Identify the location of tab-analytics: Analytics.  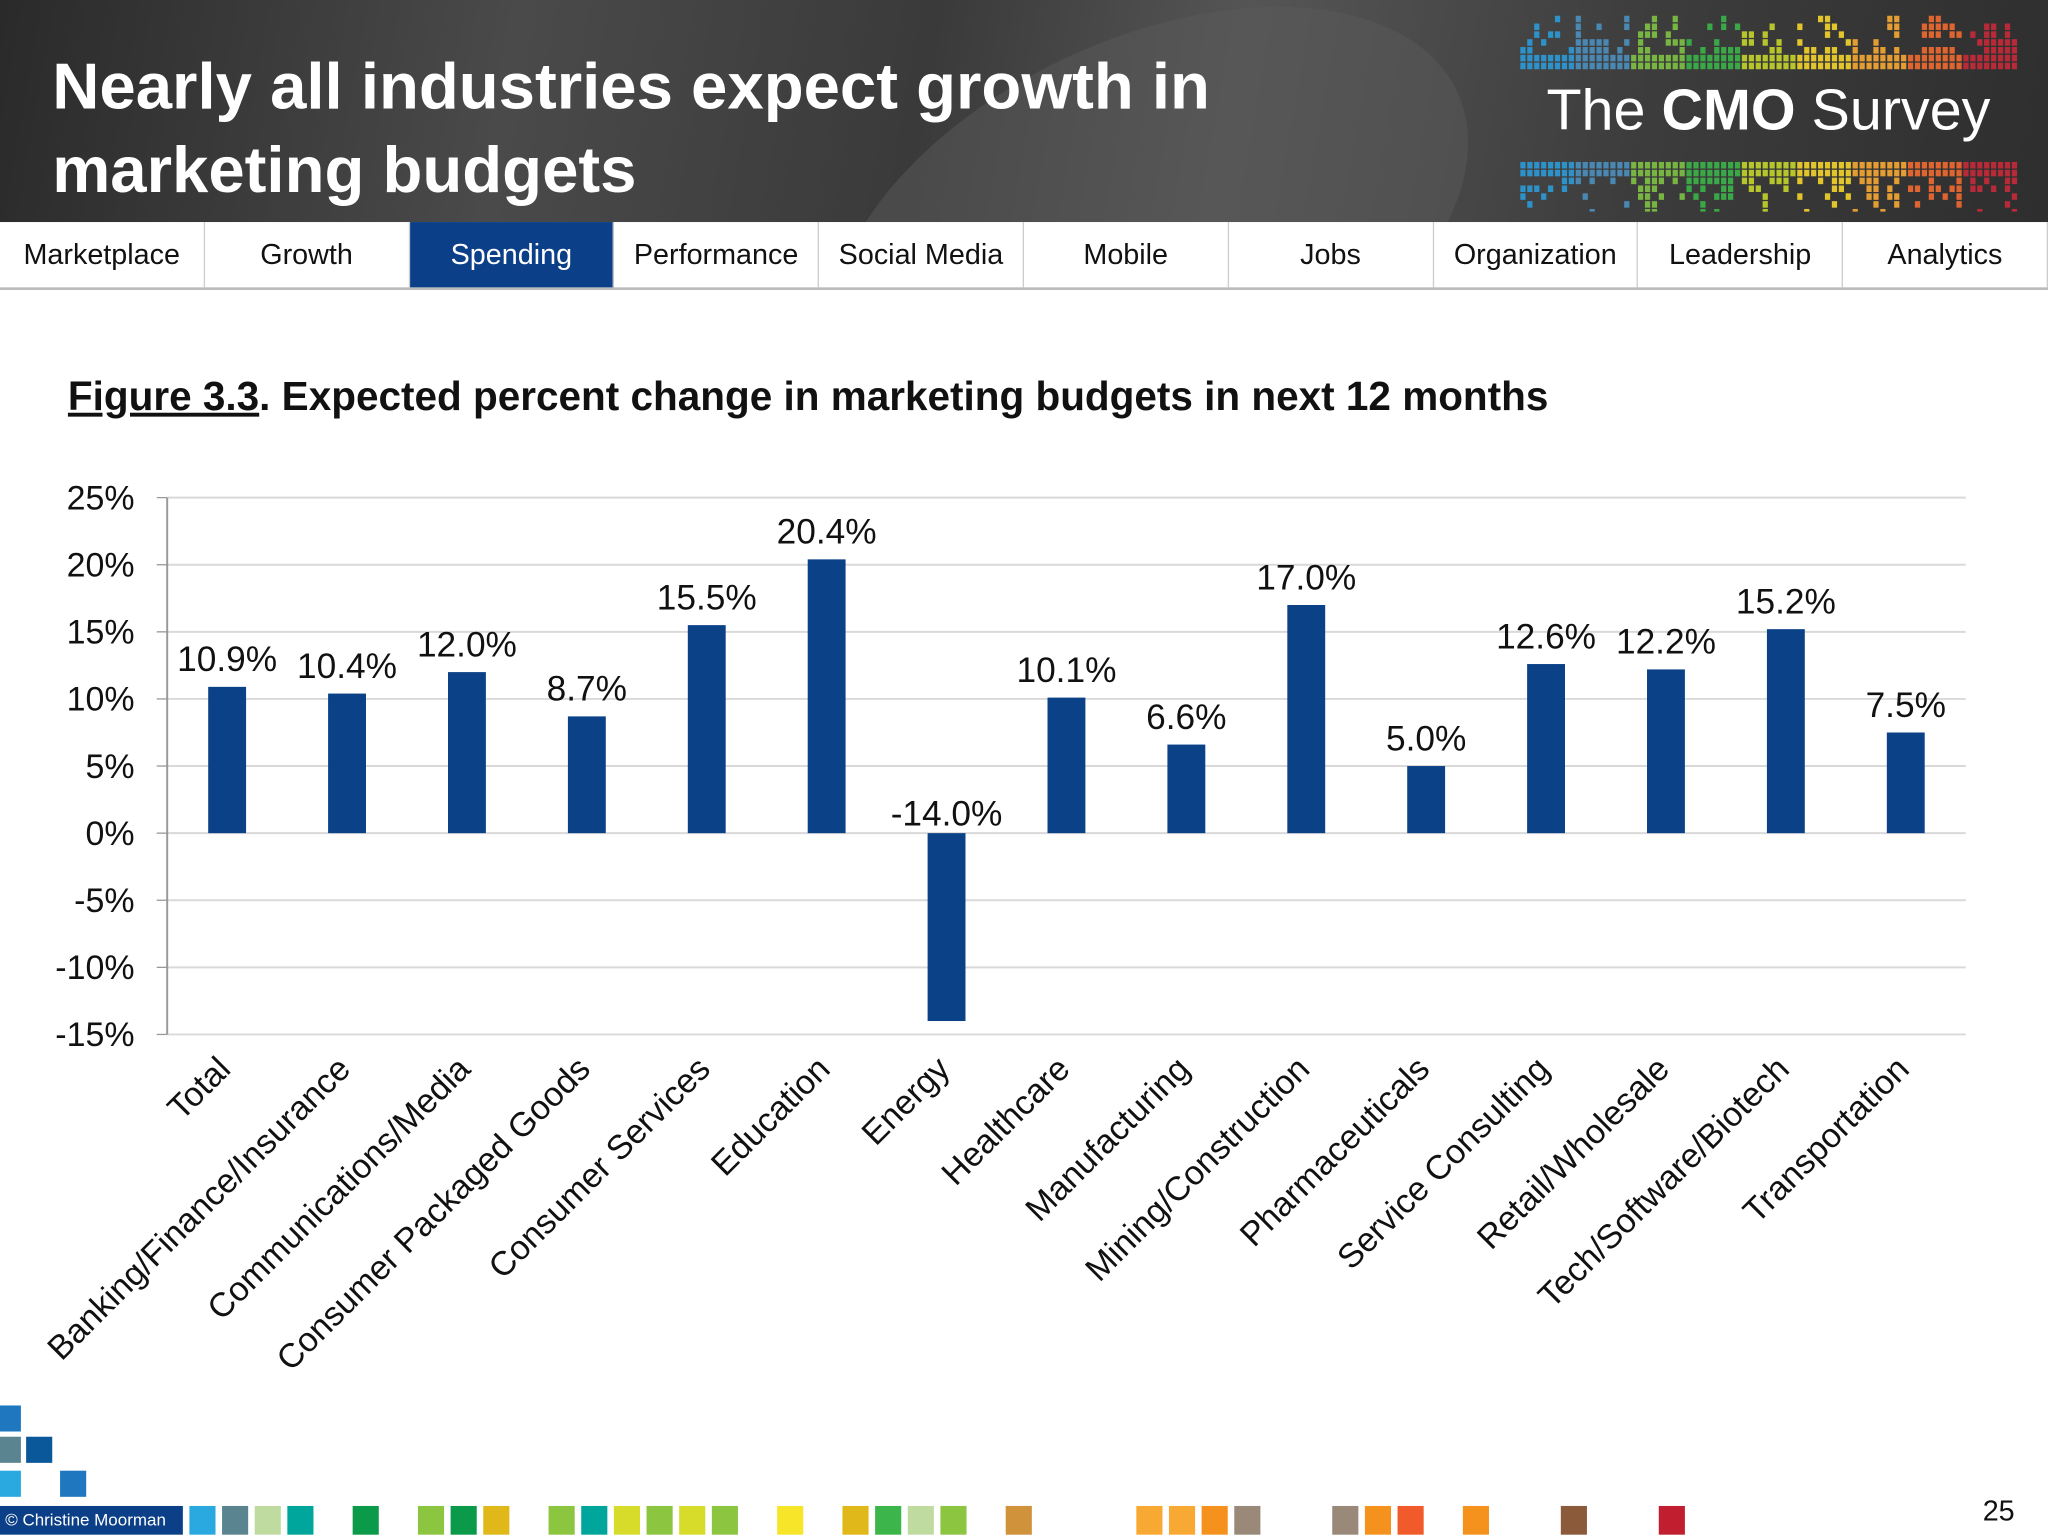
(1945, 255).